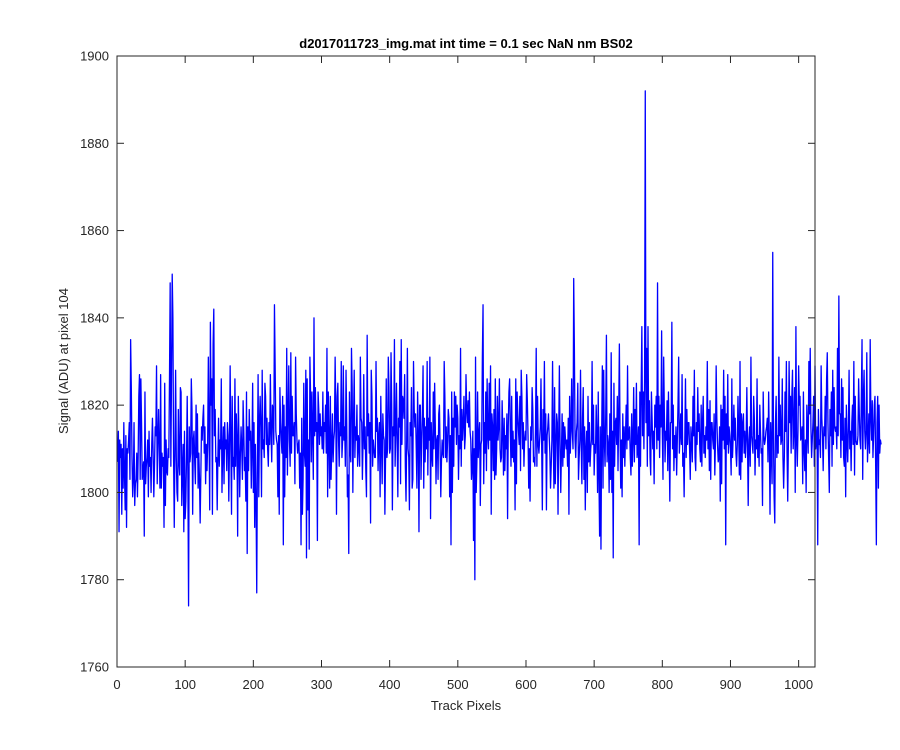 The width and height of the screenshot is (900, 750). What do you see at coordinates (458, 684) in the screenshot?
I see `x-tick-label: 500` at bounding box center [458, 684].